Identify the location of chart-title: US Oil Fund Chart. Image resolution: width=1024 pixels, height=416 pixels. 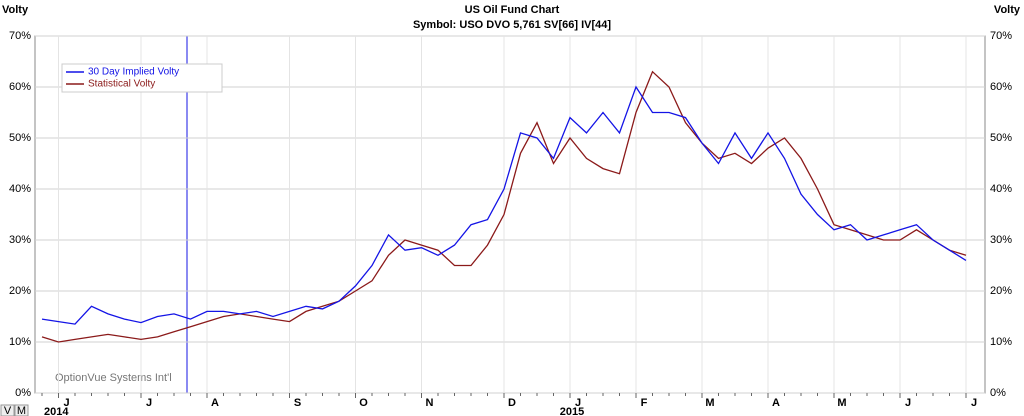
(512, 10).